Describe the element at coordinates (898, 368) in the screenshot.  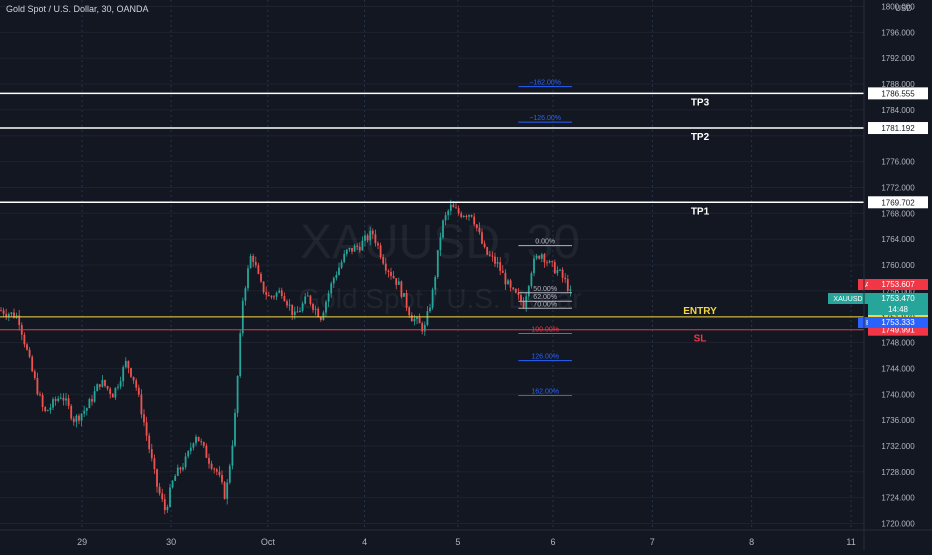
I see `price-tick-label: 1744.000` at that location.